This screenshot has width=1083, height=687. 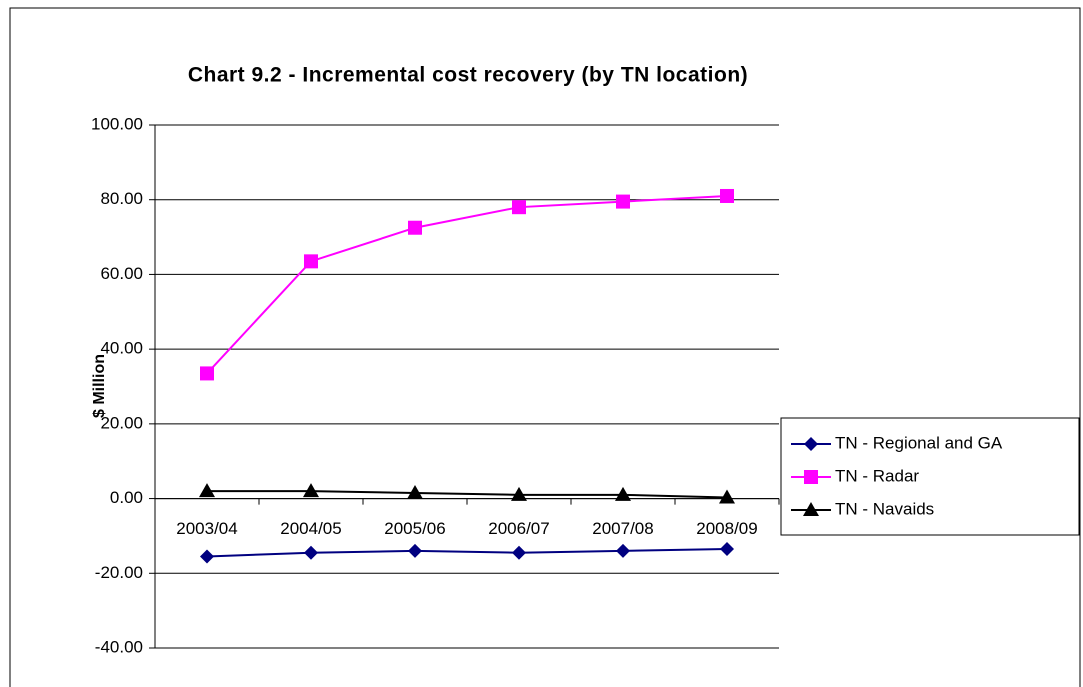 I want to click on x-tick-label: 2004/05, so click(x=310, y=528).